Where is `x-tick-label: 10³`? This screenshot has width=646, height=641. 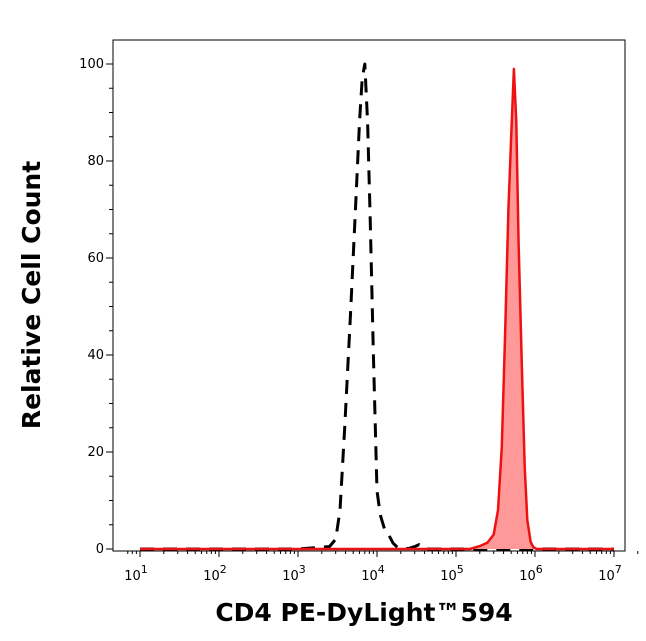
x-tick-label: 10³ is located at coordinates (294, 573).